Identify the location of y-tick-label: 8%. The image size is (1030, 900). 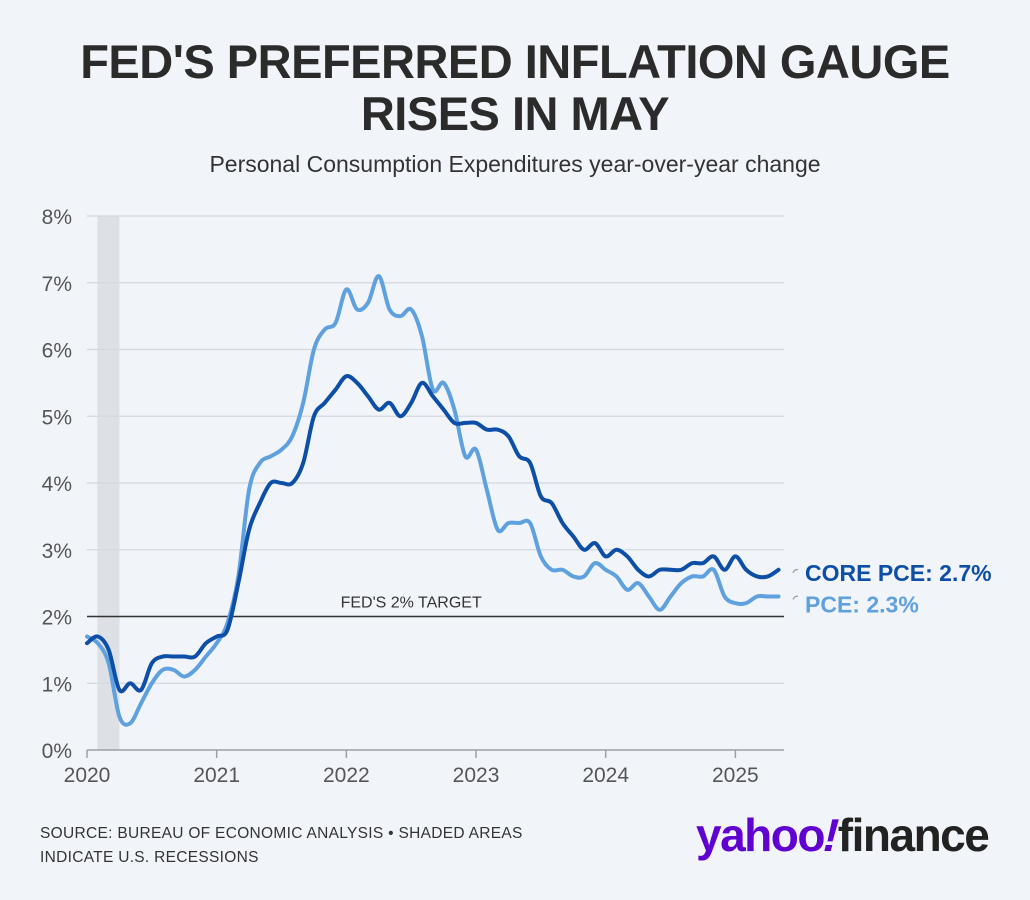
(57, 217).